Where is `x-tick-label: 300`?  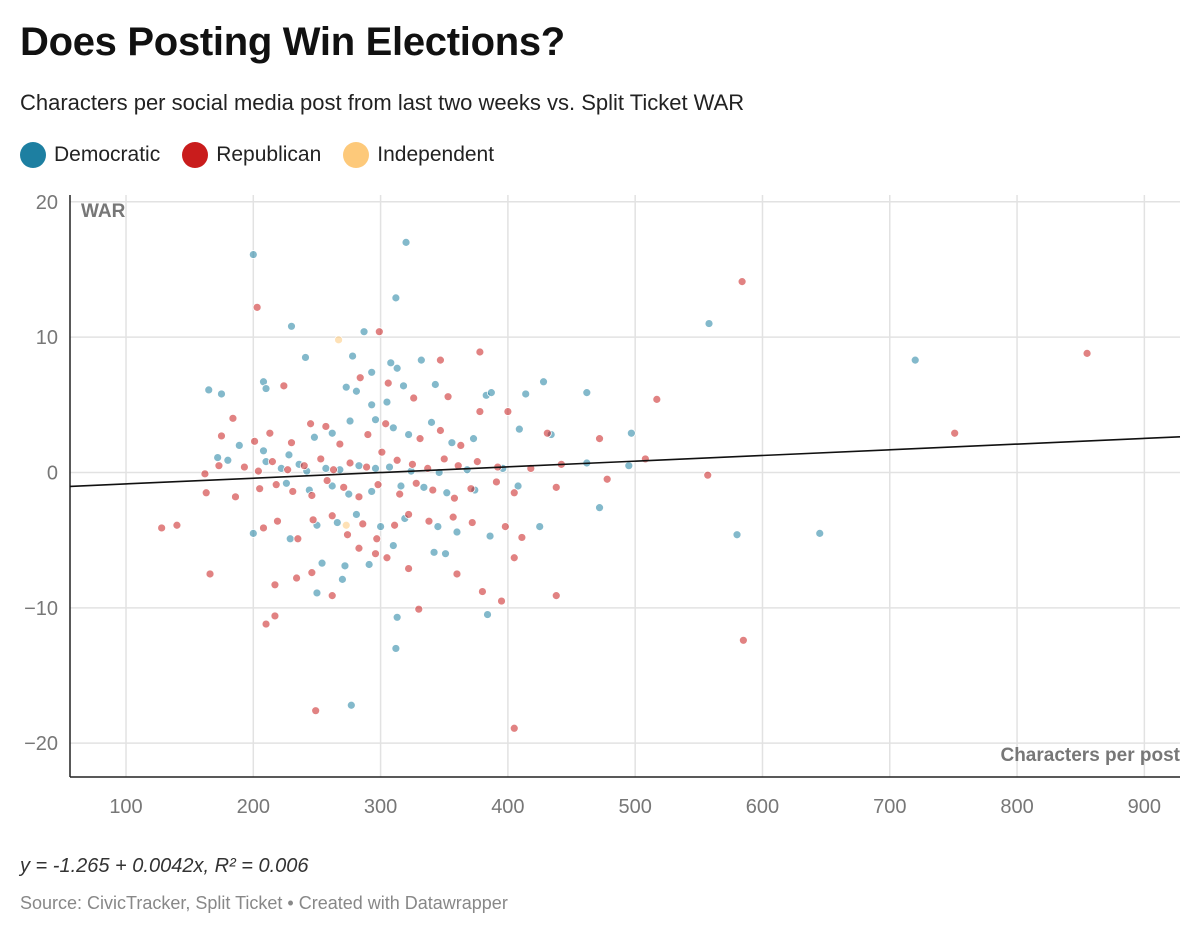 x-tick-label: 300 is located at coordinates (380, 807).